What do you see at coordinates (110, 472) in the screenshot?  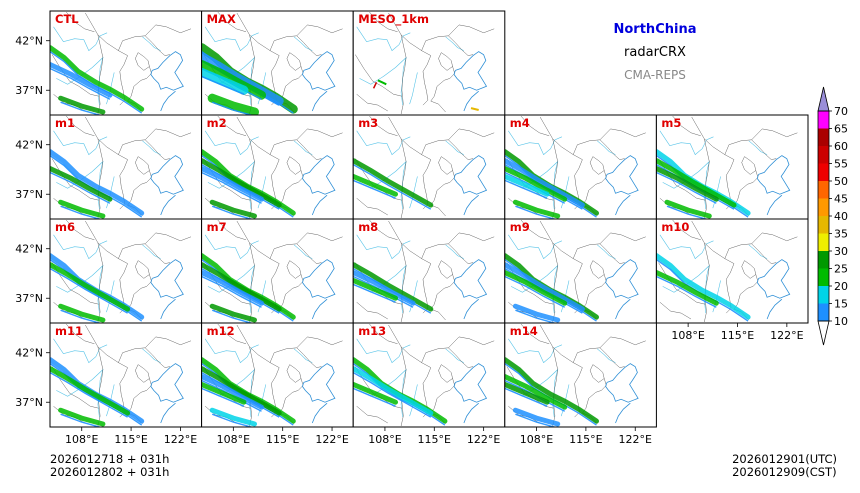 I see `init-cst: 2026012802 + 031h` at bounding box center [110, 472].